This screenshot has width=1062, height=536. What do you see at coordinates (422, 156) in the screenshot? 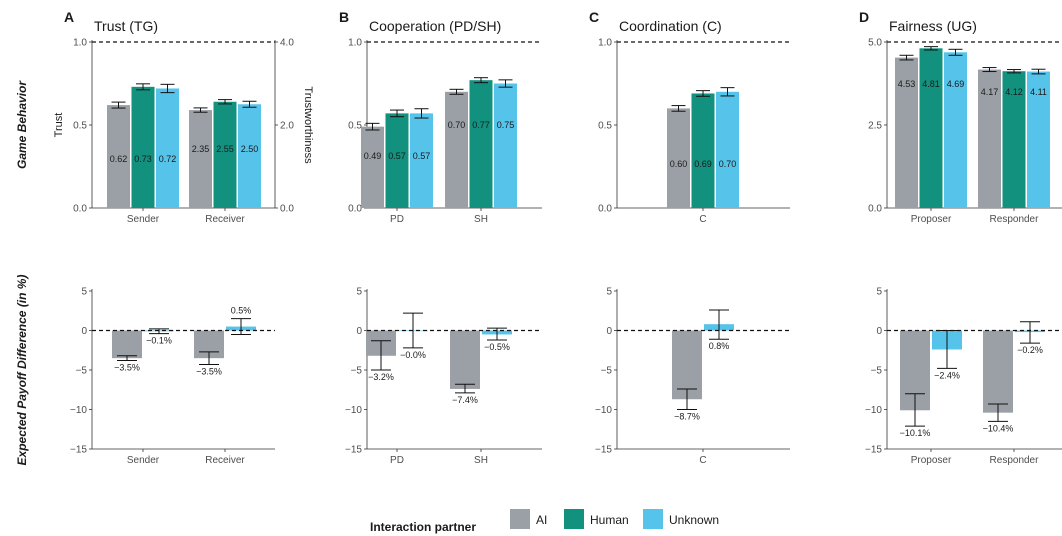
I see `data-label: 0.57` at bounding box center [422, 156].